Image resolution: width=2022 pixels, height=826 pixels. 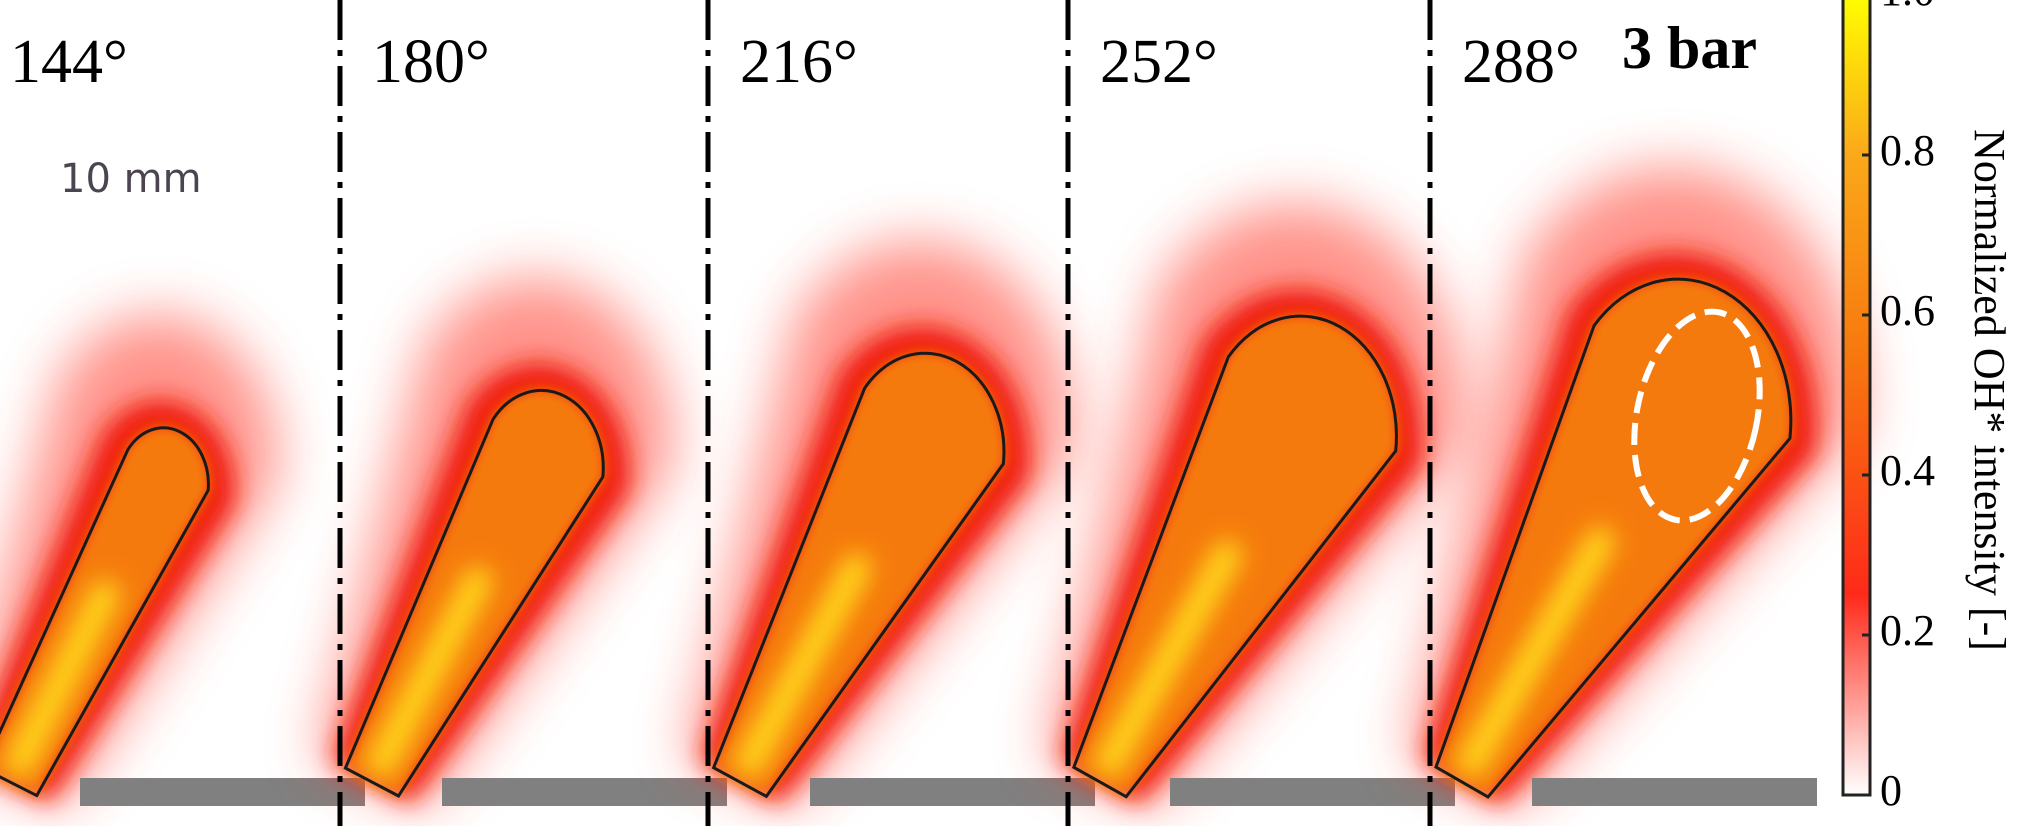 What do you see at coordinates (69, 62) in the screenshot?
I see `panel-label: 144°` at bounding box center [69, 62].